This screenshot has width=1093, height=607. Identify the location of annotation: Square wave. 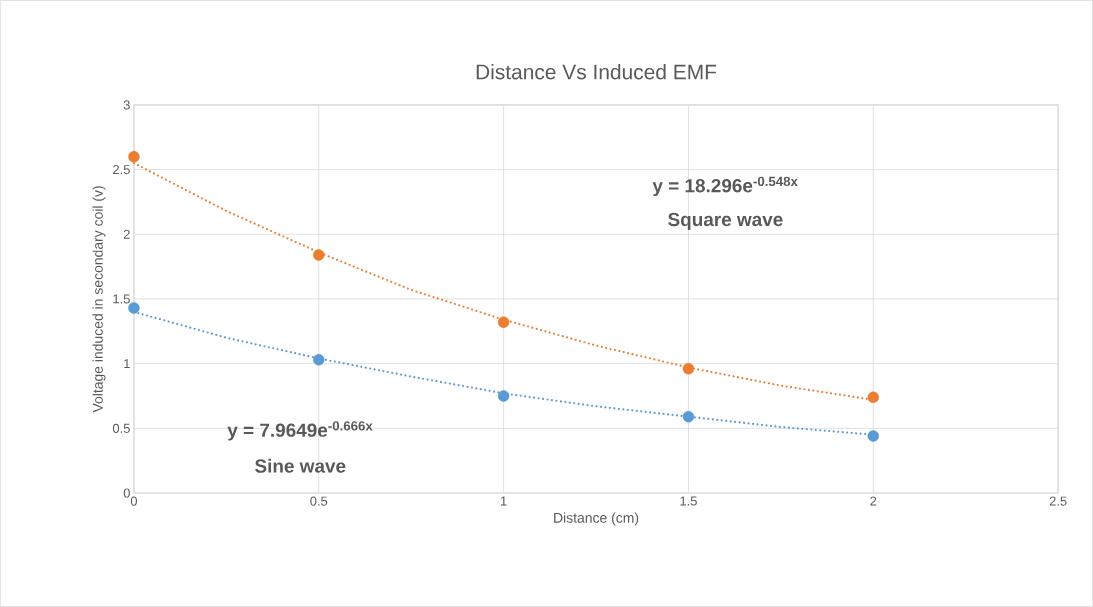
(725, 221).